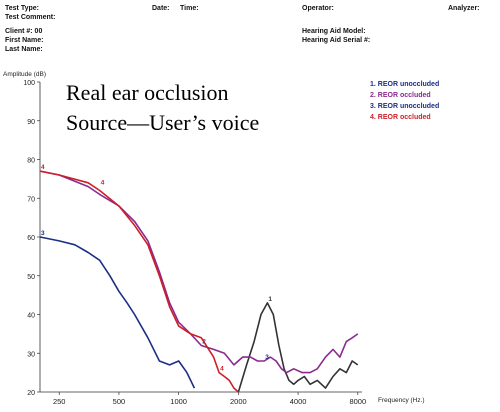  What do you see at coordinates (189, 8) in the screenshot?
I see `time-label: Time:` at bounding box center [189, 8].